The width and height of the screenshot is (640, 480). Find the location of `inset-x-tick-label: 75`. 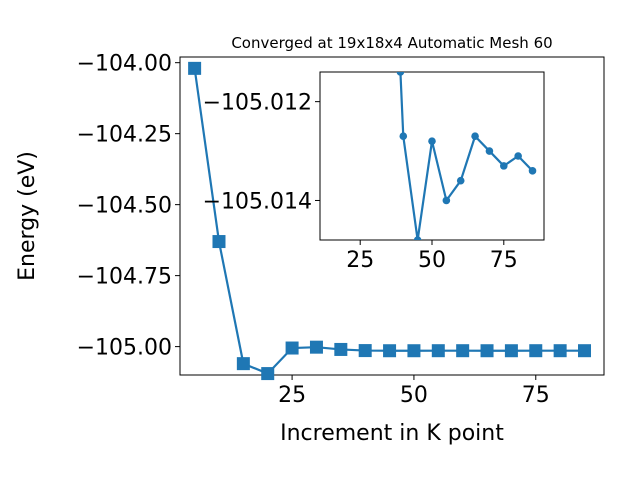

inset-x-tick-label: 75 is located at coordinates (504, 260).